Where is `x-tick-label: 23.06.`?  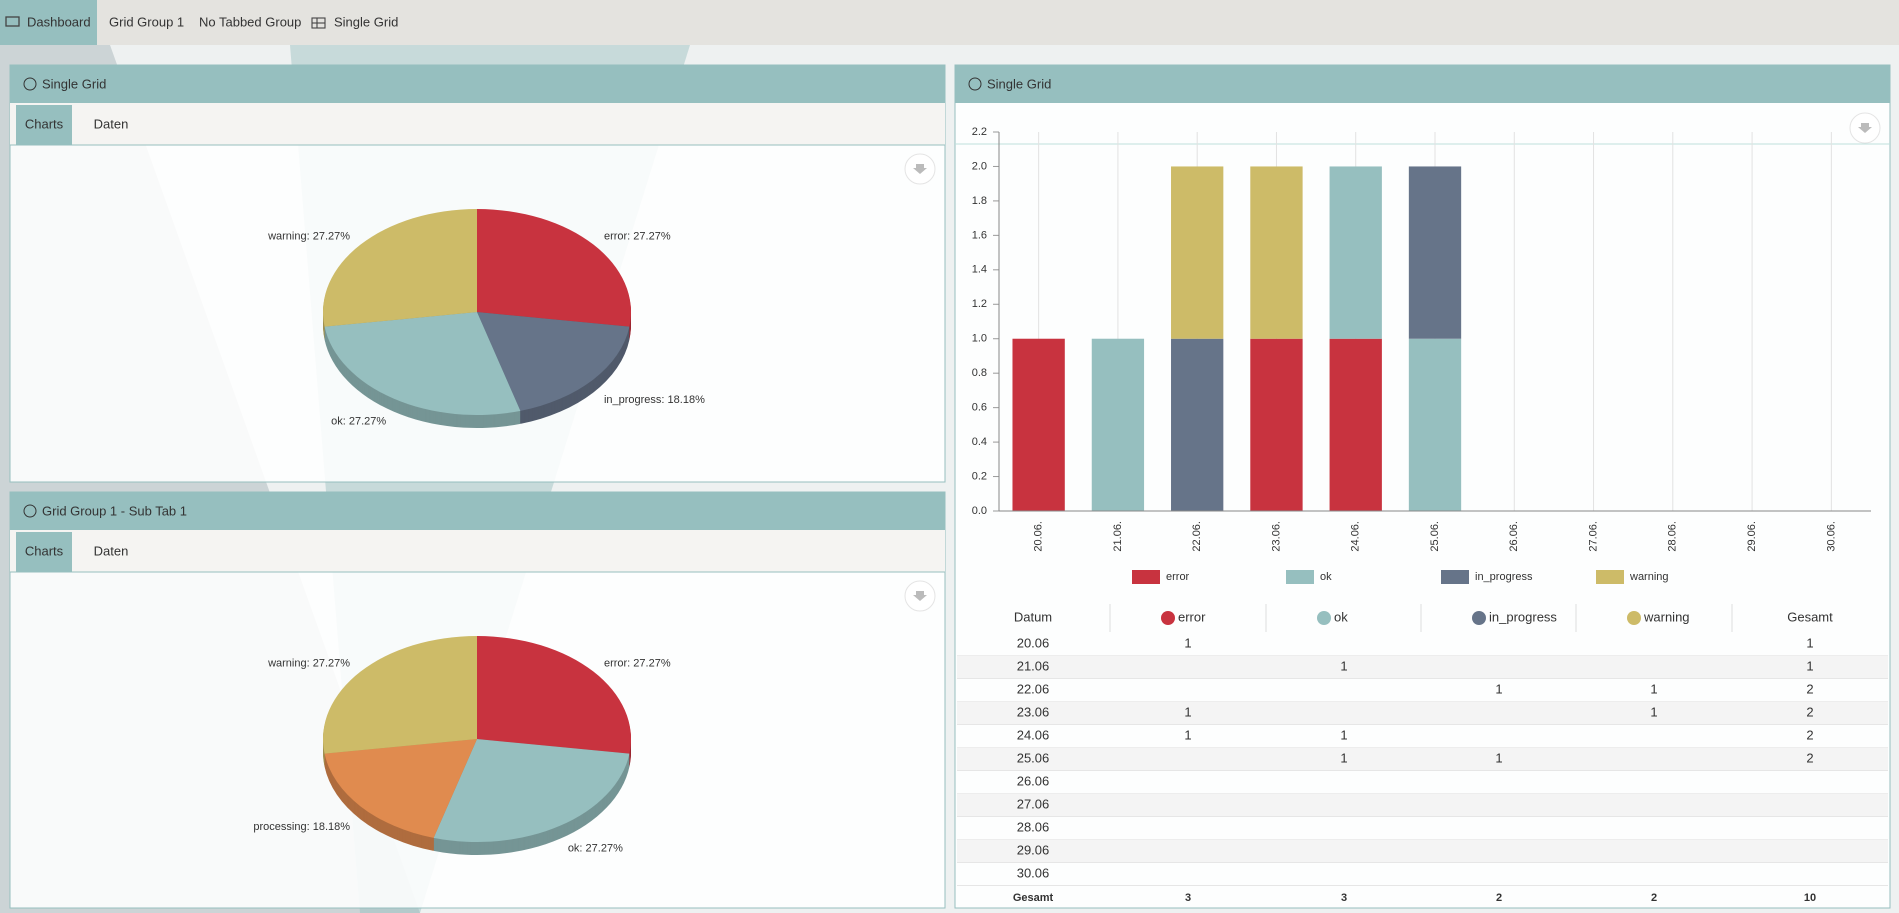 x-tick-label: 23.06. is located at coordinates (1276, 536).